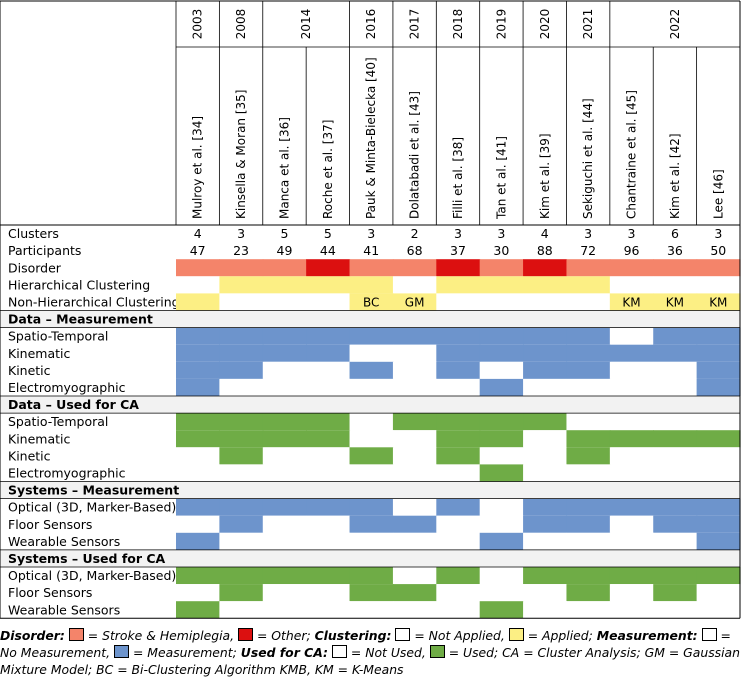  What do you see at coordinates (339, 651) in the screenshot?
I see `legend-swatch-not-used` at bounding box center [339, 651].